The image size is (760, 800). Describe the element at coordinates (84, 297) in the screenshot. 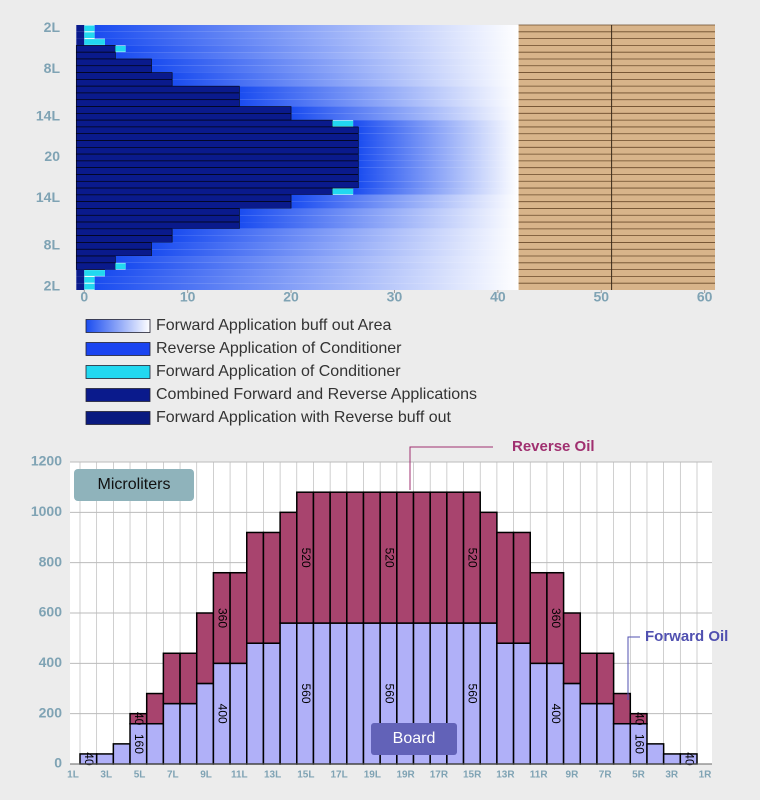

I see `x-tick-label: 0` at that location.